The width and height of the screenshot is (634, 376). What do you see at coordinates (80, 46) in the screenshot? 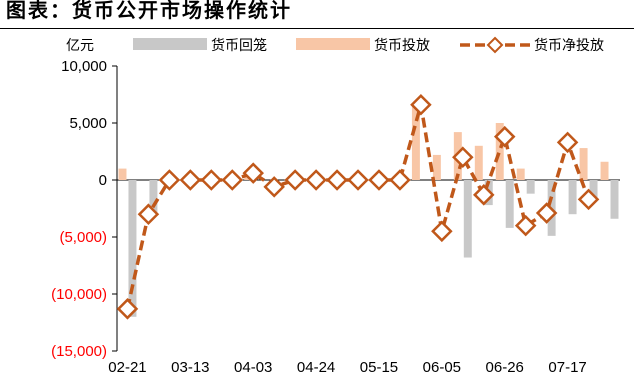
I see `y-unit-label: 亿元` at bounding box center [80, 46].